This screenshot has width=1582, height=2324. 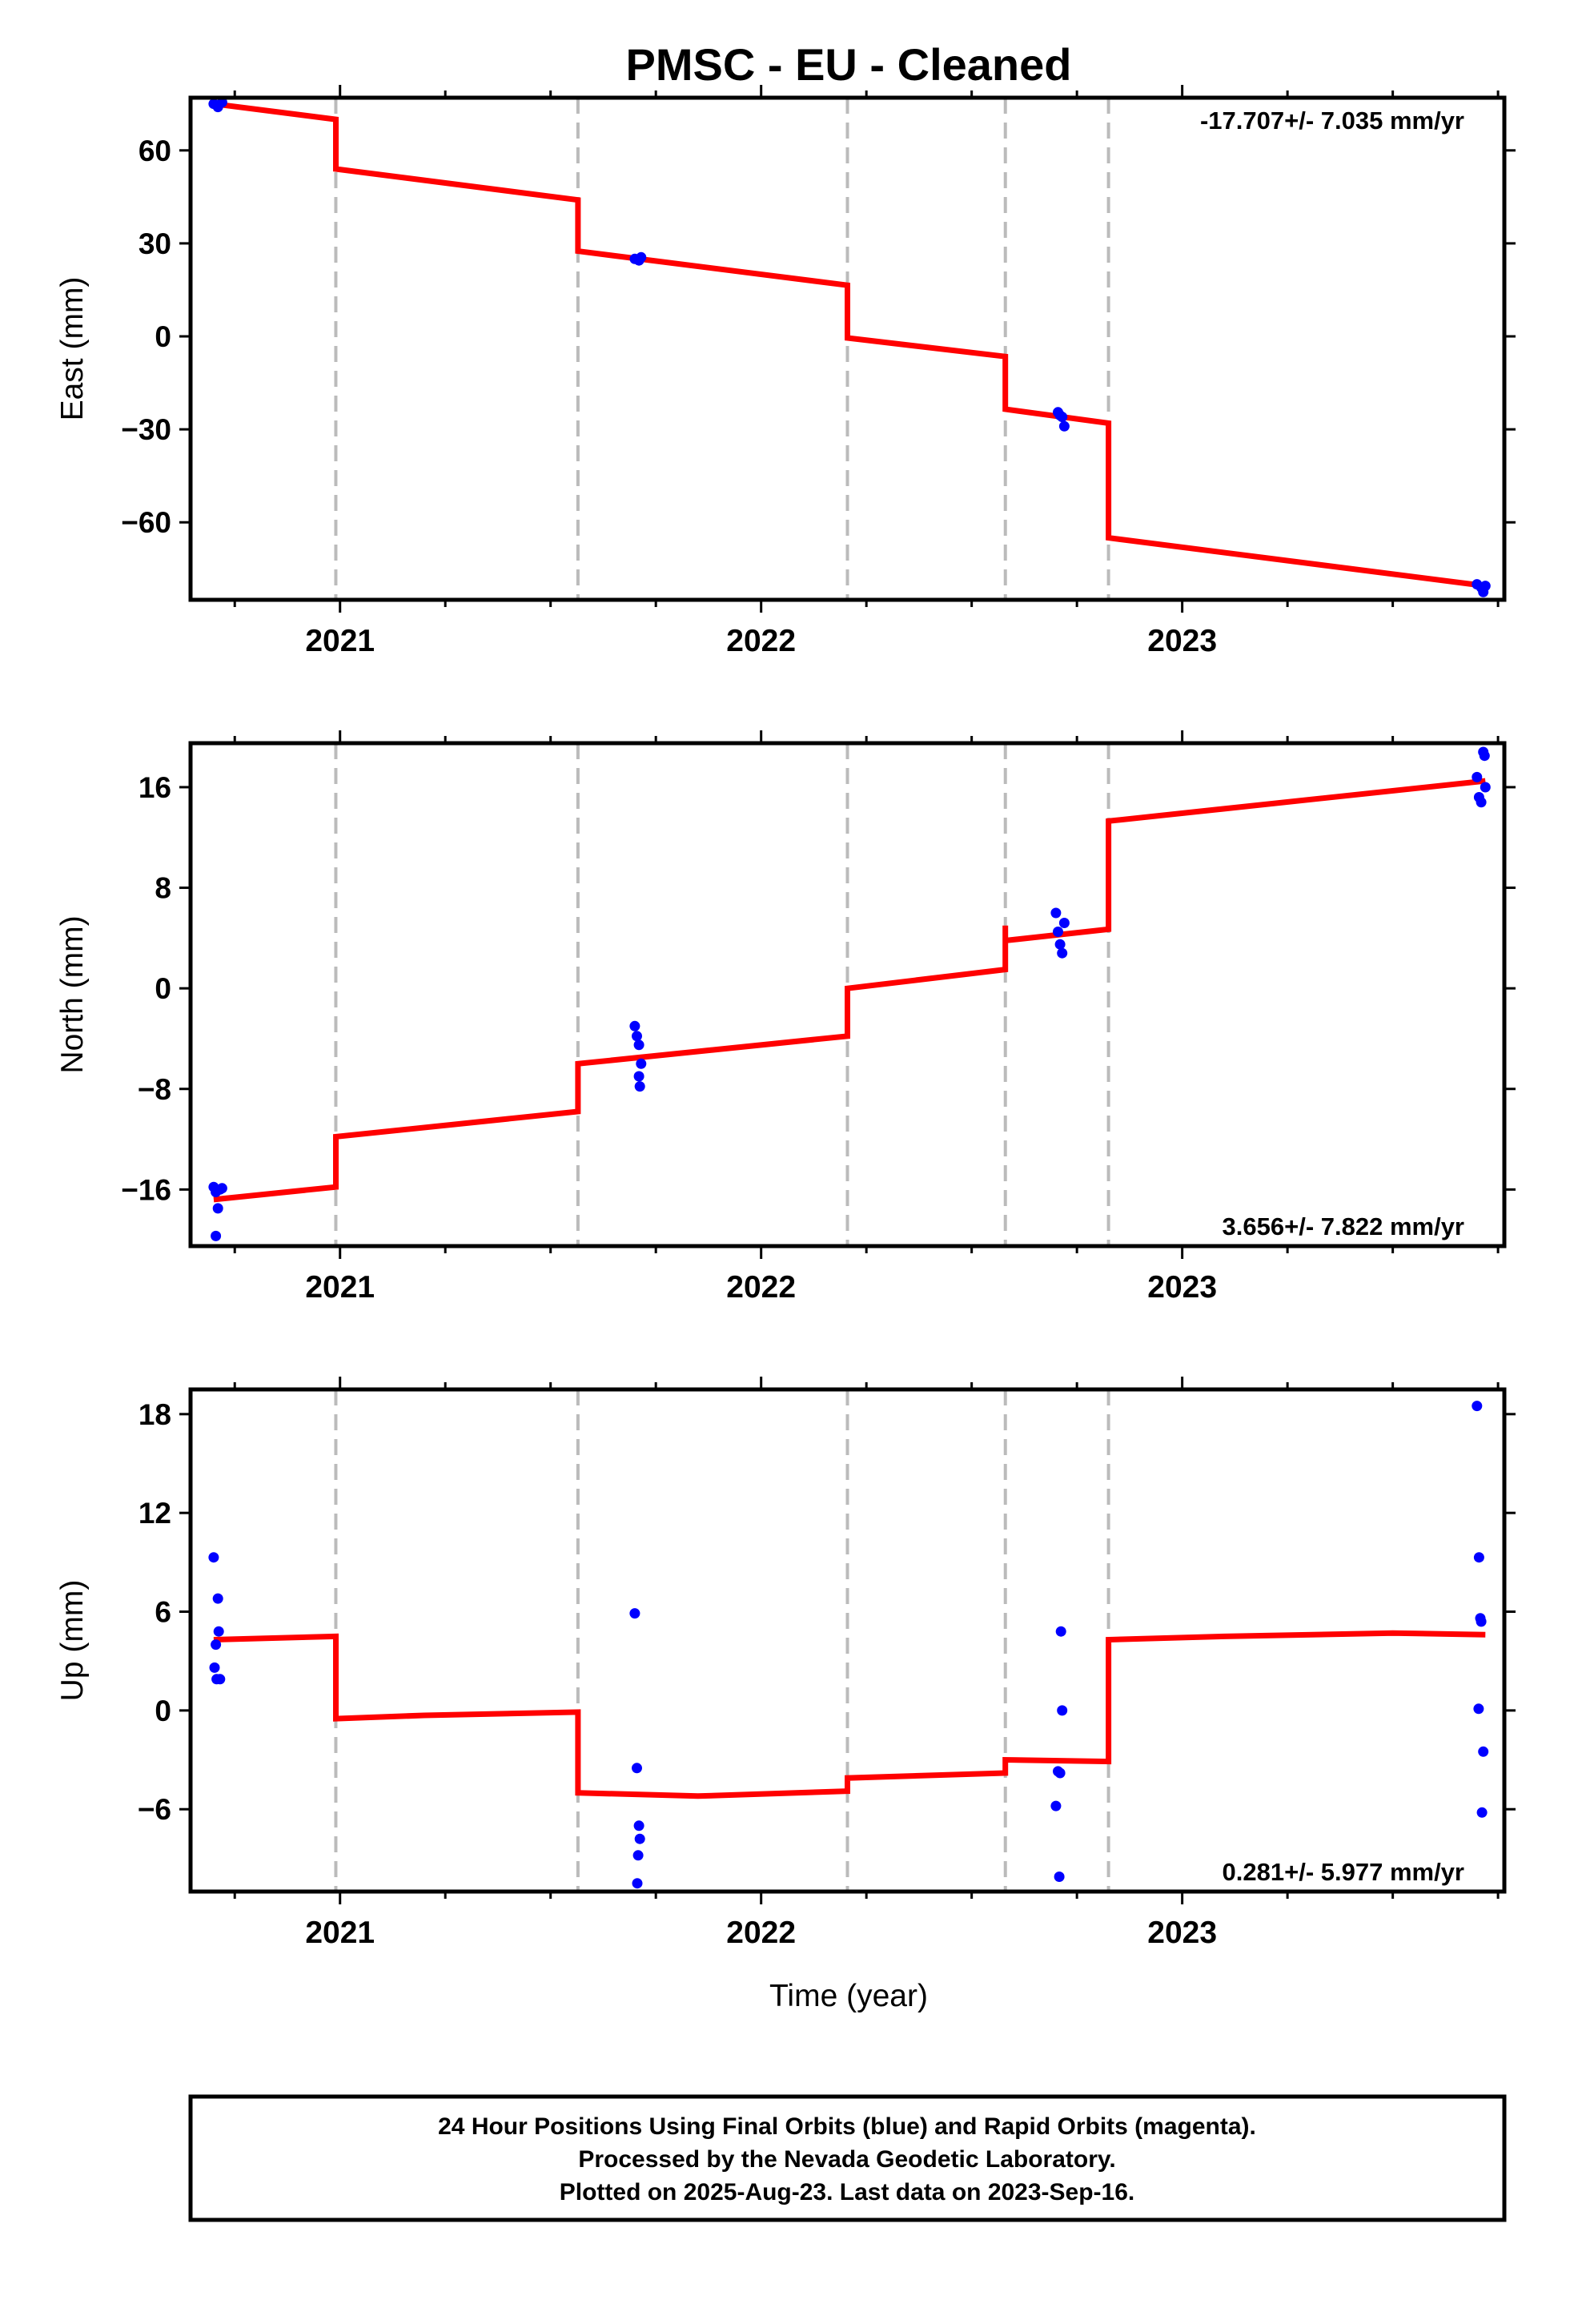 I want to click on y-tick-label: −30, so click(x=146, y=430).